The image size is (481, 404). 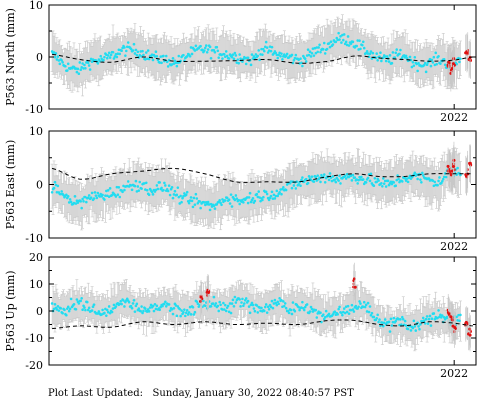 I want to click on y-tick-label: 10, so click(x=36, y=6).